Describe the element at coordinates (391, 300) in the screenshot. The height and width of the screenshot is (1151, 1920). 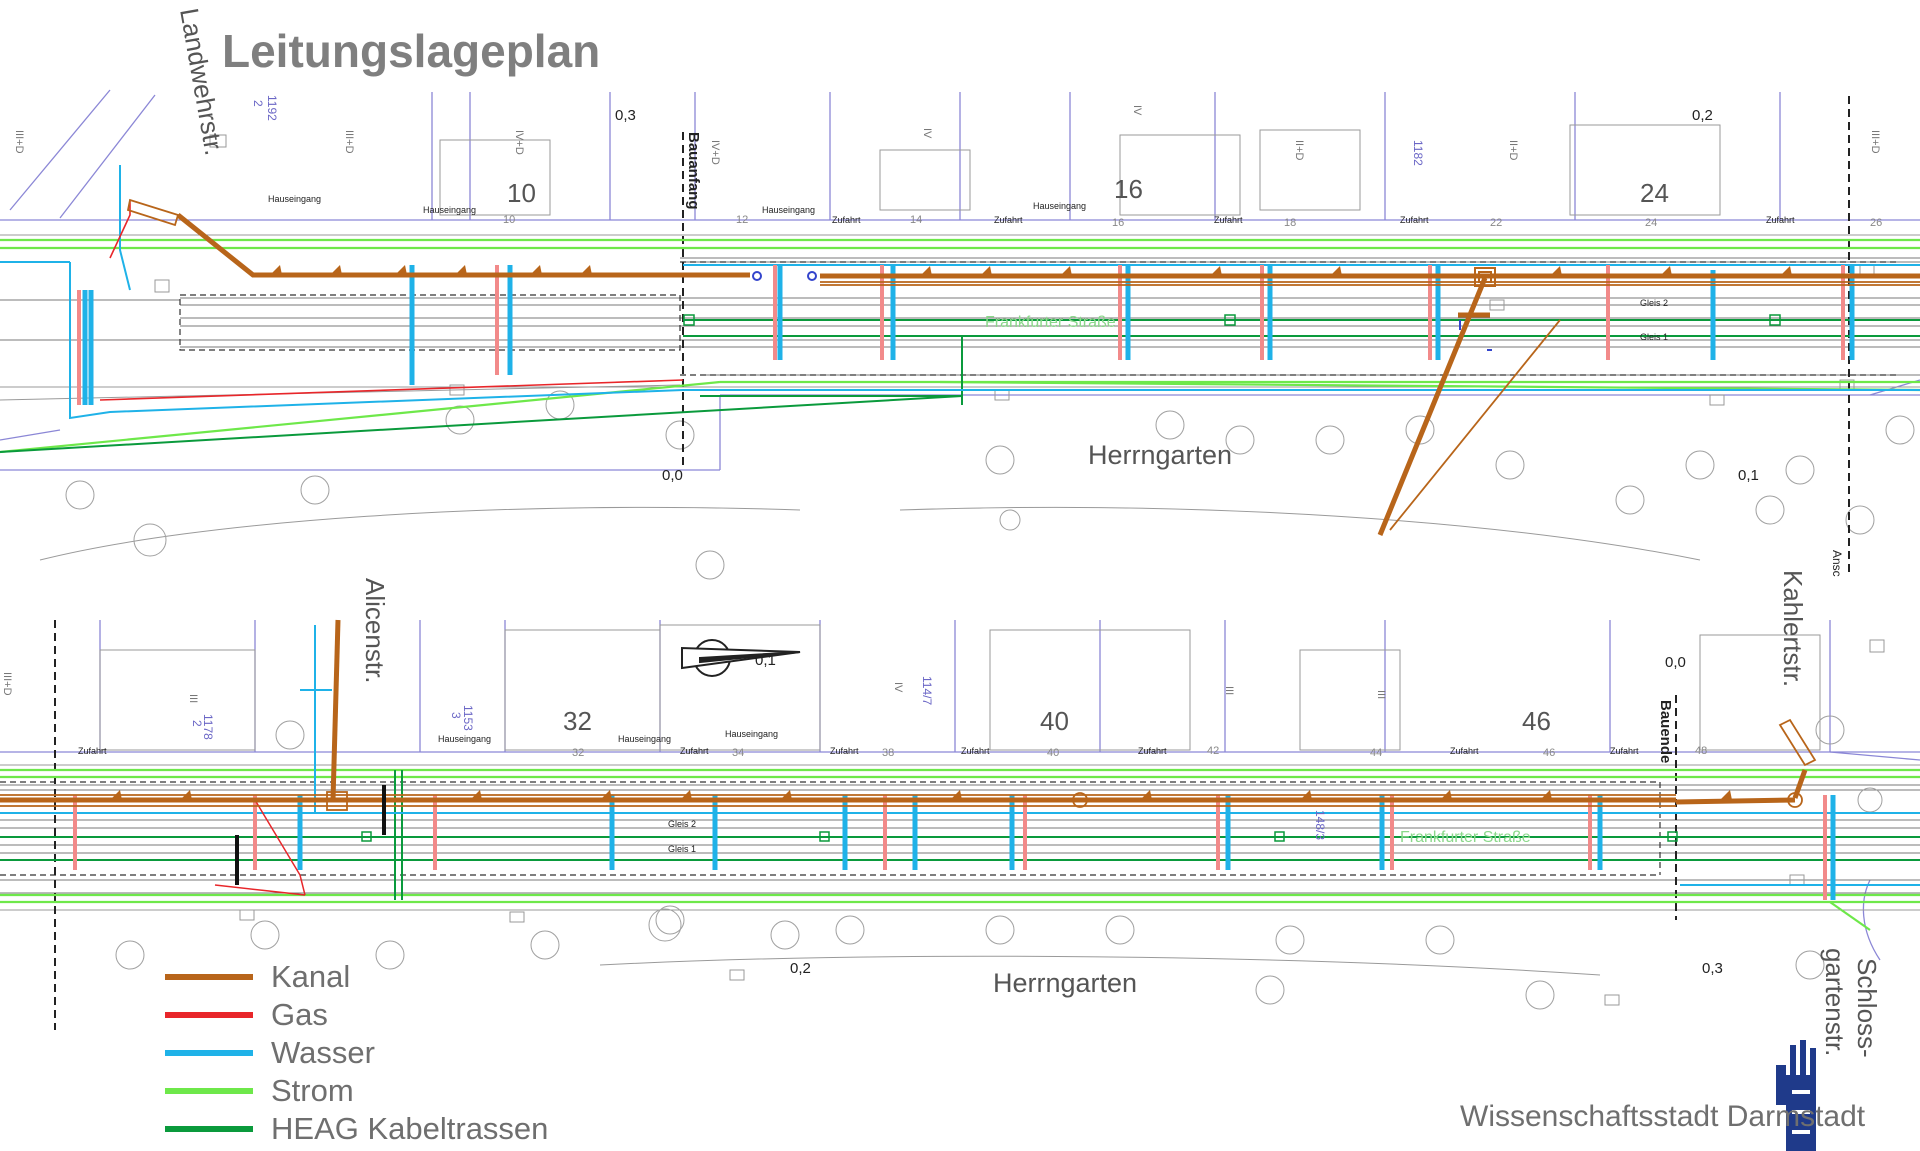
I see `gas-lines-top` at that location.